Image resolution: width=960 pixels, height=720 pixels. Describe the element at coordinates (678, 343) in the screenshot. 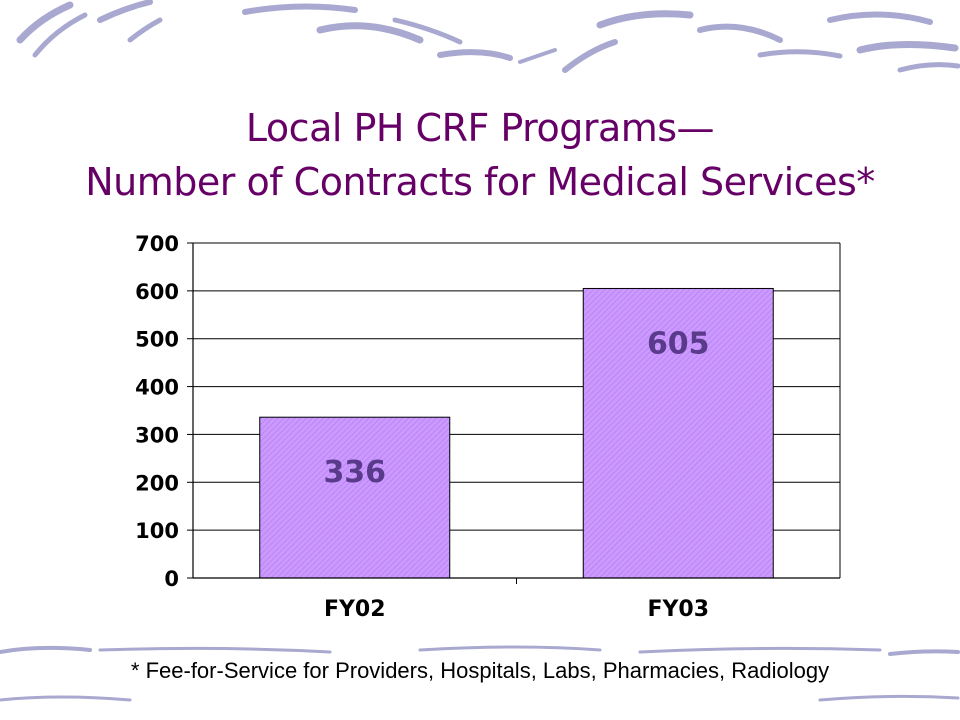

I see `data-label: 605` at that location.